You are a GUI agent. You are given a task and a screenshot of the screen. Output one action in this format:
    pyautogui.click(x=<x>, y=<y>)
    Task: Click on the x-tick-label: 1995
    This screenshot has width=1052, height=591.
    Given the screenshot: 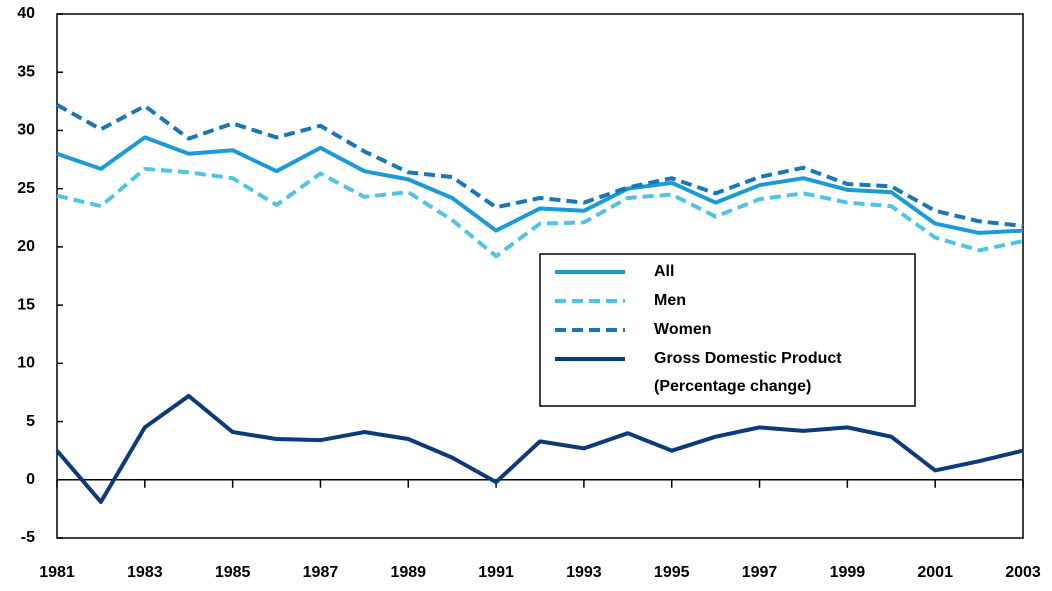 What is the action you would take?
    pyautogui.click(x=672, y=572)
    